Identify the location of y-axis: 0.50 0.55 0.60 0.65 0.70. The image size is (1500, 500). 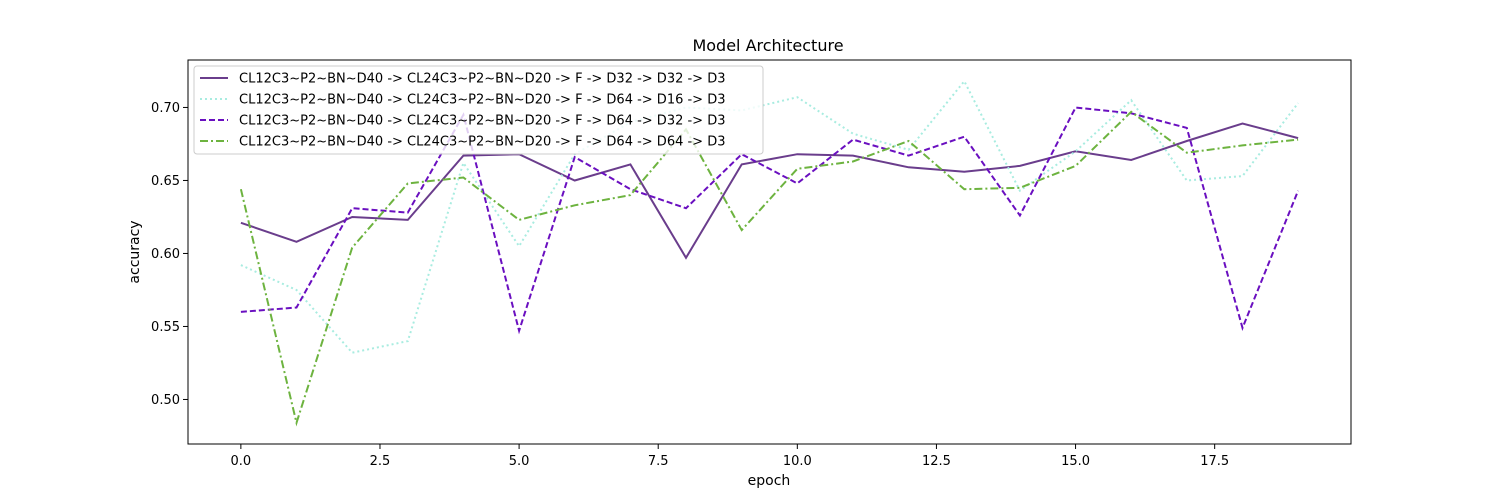
(169, 254).